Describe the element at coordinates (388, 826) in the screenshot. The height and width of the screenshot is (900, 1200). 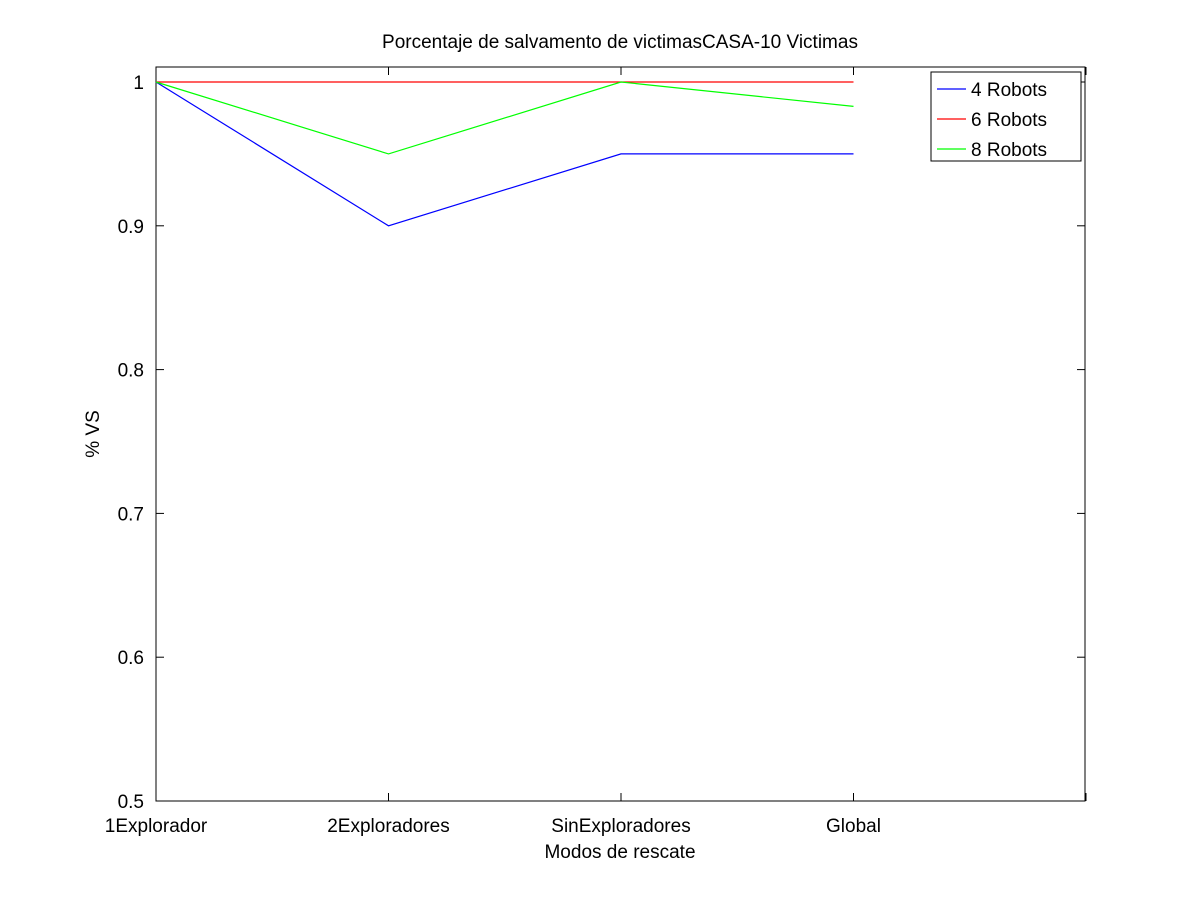
I see `x-tick-label: 2Exploradores` at that location.